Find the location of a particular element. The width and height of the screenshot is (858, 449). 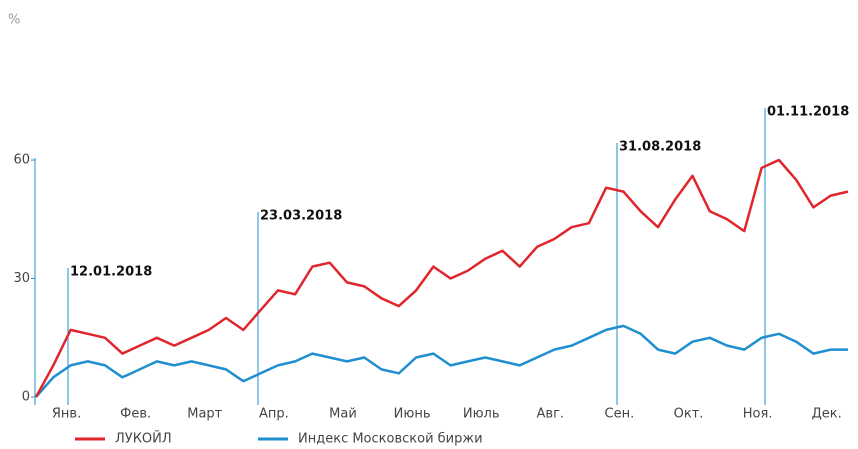

x-tick-label: Фев. is located at coordinates (135, 414).